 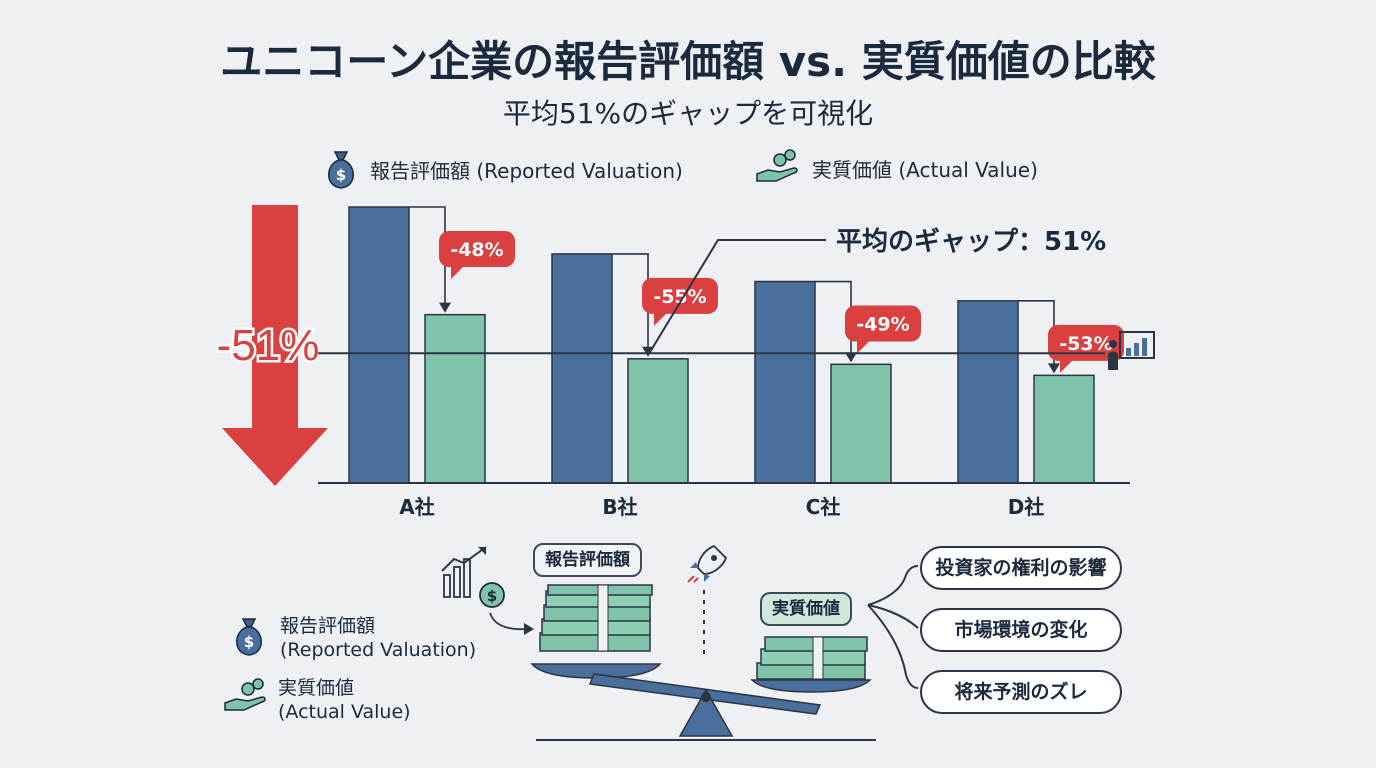 What do you see at coordinates (703, 665) in the screenshot?
I see `balance-scale` at bounding box center [703, 665].